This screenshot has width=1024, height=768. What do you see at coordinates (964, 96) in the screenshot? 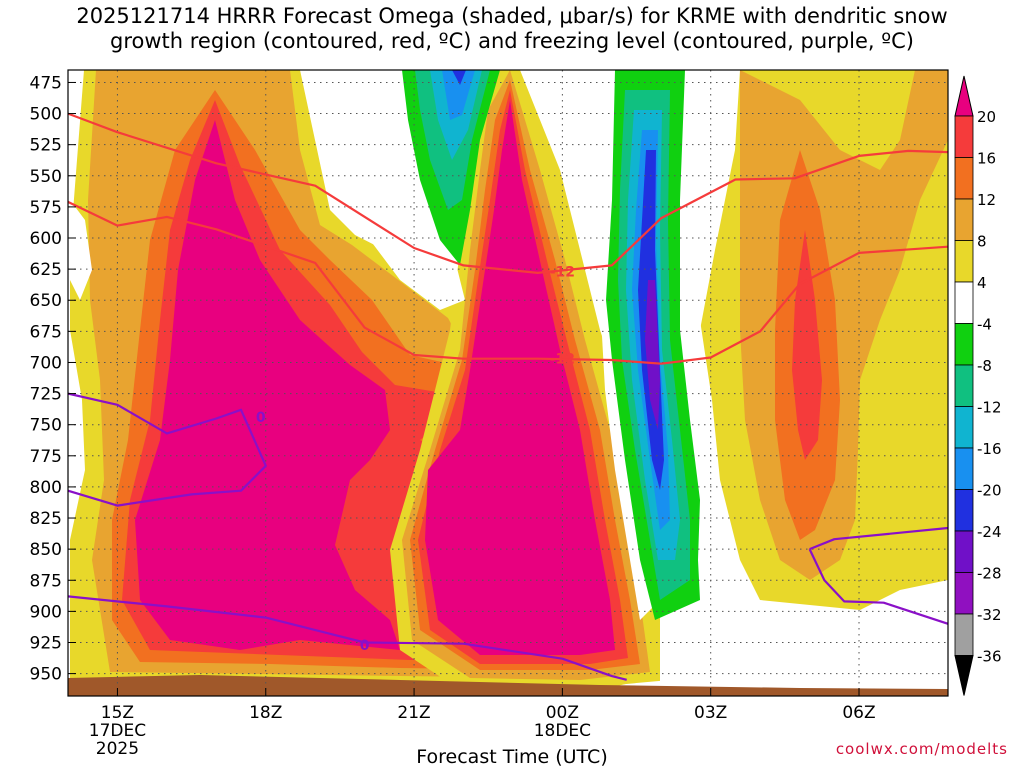
I see `colorbar-top-arrow` at bounding box center [964, 96].